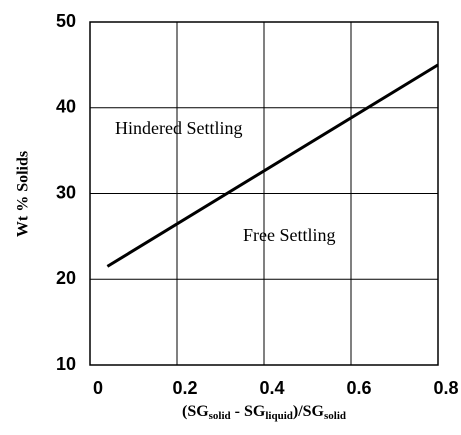  What do you see at coordinates (445, 388) in the screenshot?
I see `x-tick-label: 0.8` at bounding box center [445, 388].